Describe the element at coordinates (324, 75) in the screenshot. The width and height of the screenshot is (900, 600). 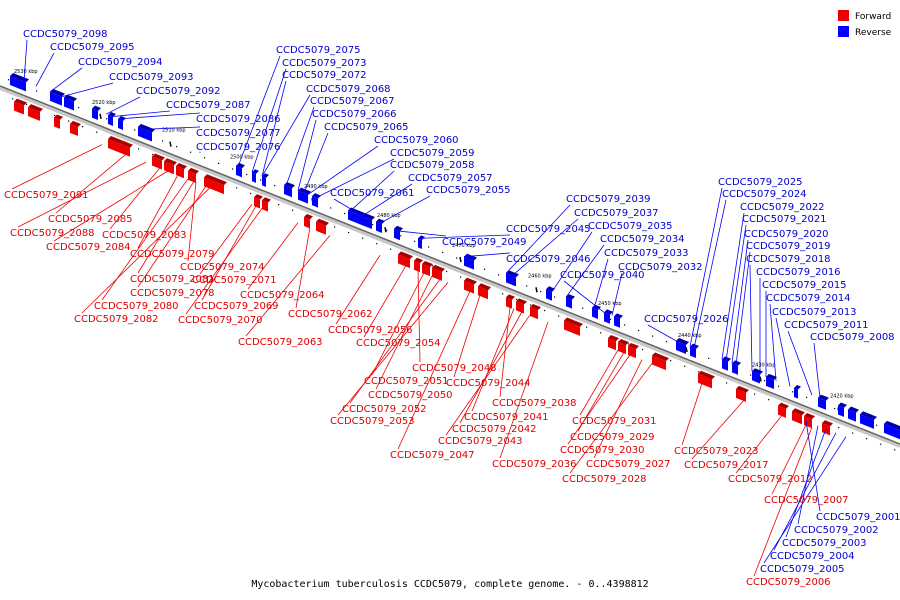
I see `reverse-gene-label: CCDC5079_2072` at that location.